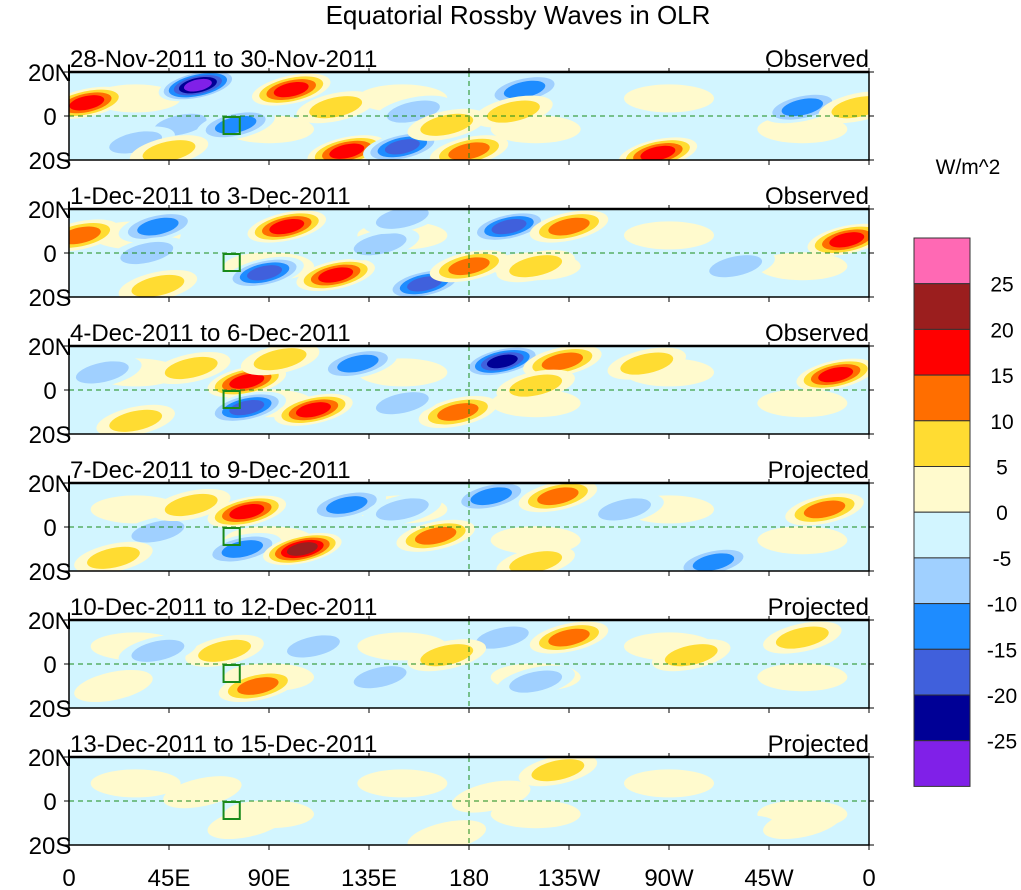 This screenshot has height=890, width=1021. Describe the element at coordinates (1002, 559) in the screenshot. I see `colorbar-label: -5` at that location.